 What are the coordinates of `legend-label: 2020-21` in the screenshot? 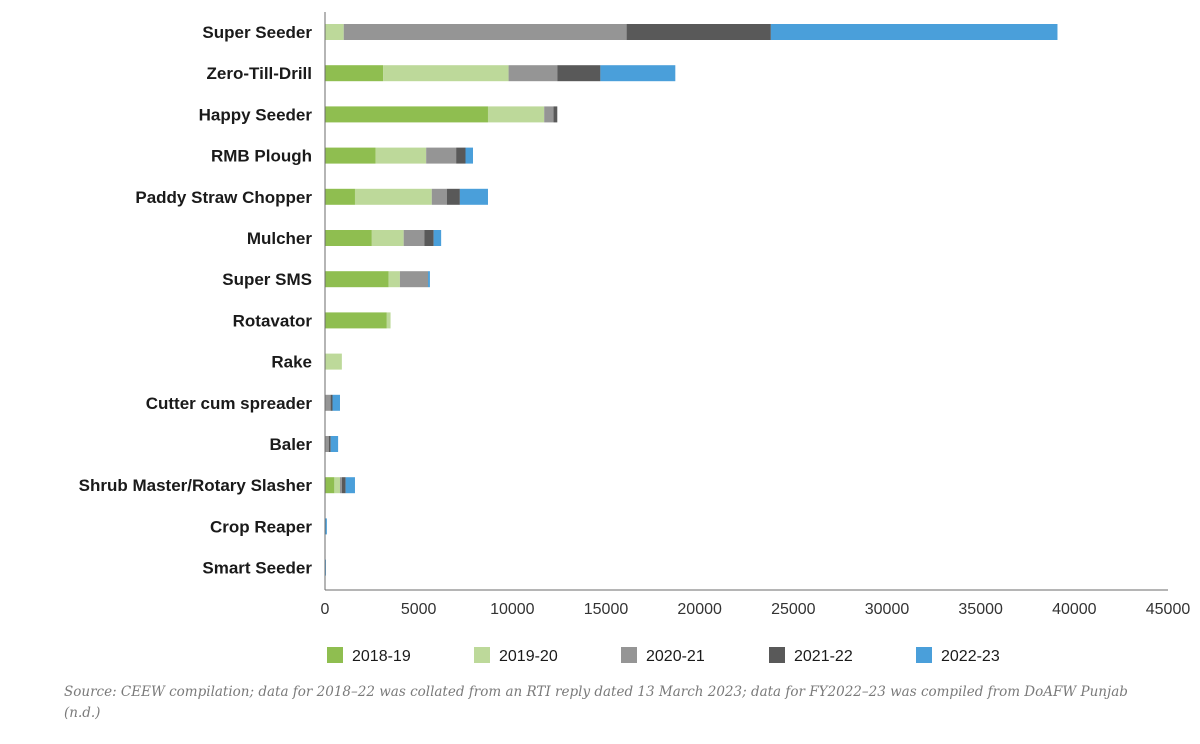 It's located at (675, 656).